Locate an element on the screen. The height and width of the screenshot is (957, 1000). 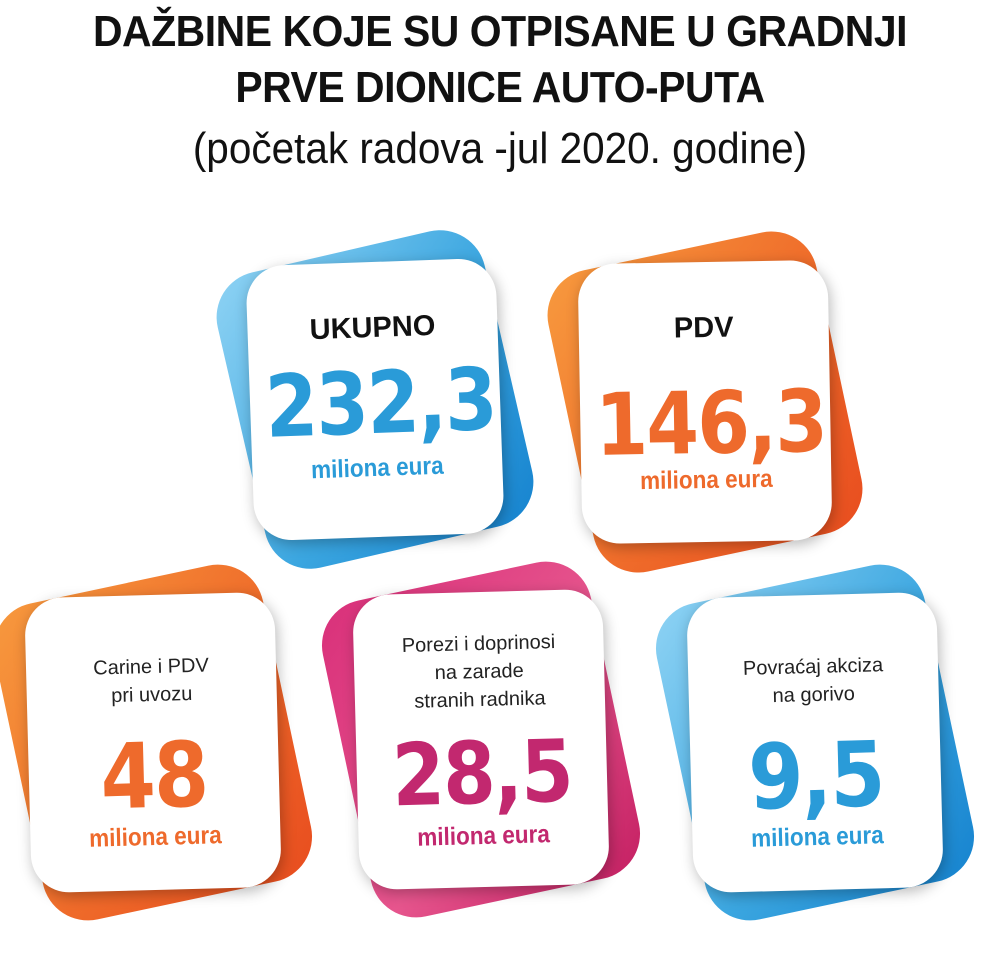
card-carine-value: 48 is located at coordinates (154, 776).